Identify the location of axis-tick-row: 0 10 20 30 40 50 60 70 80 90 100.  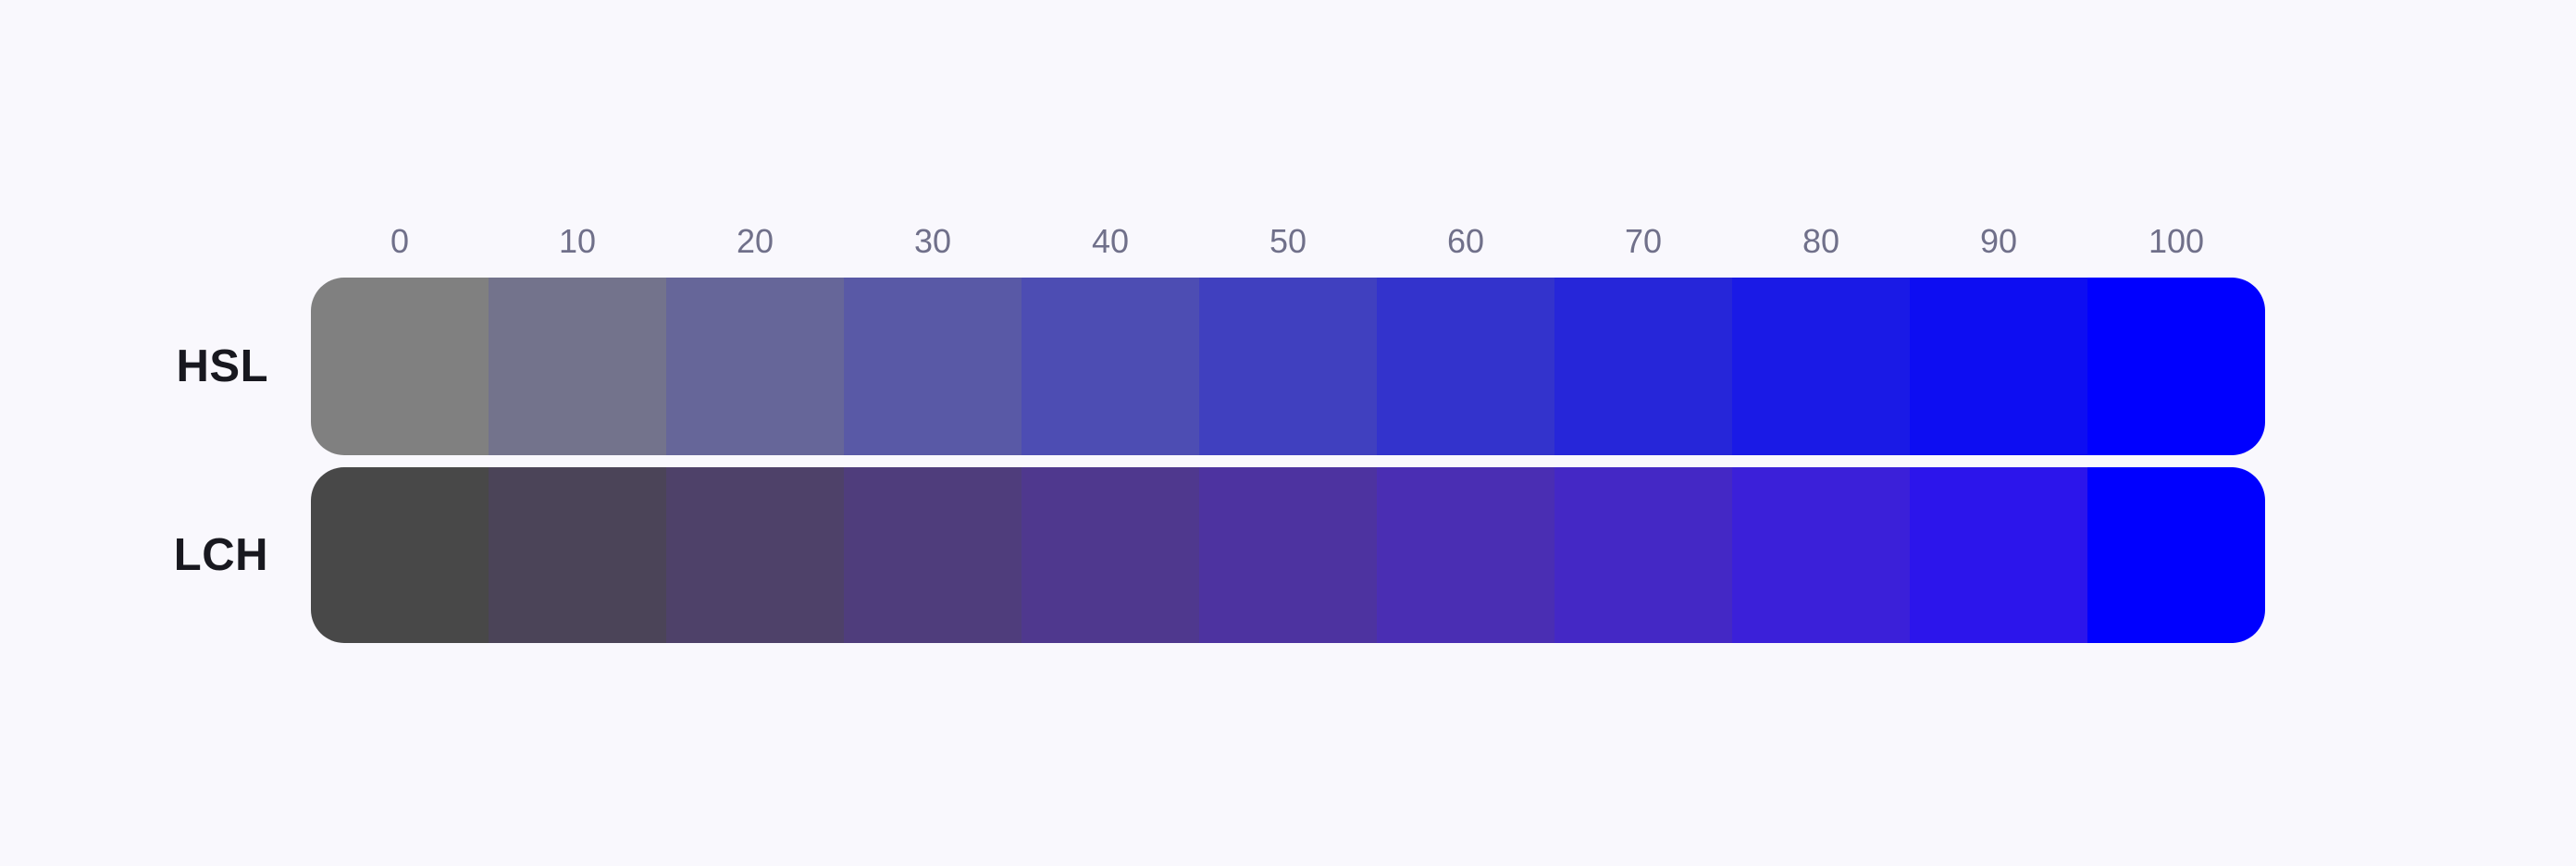
(1288, 242).